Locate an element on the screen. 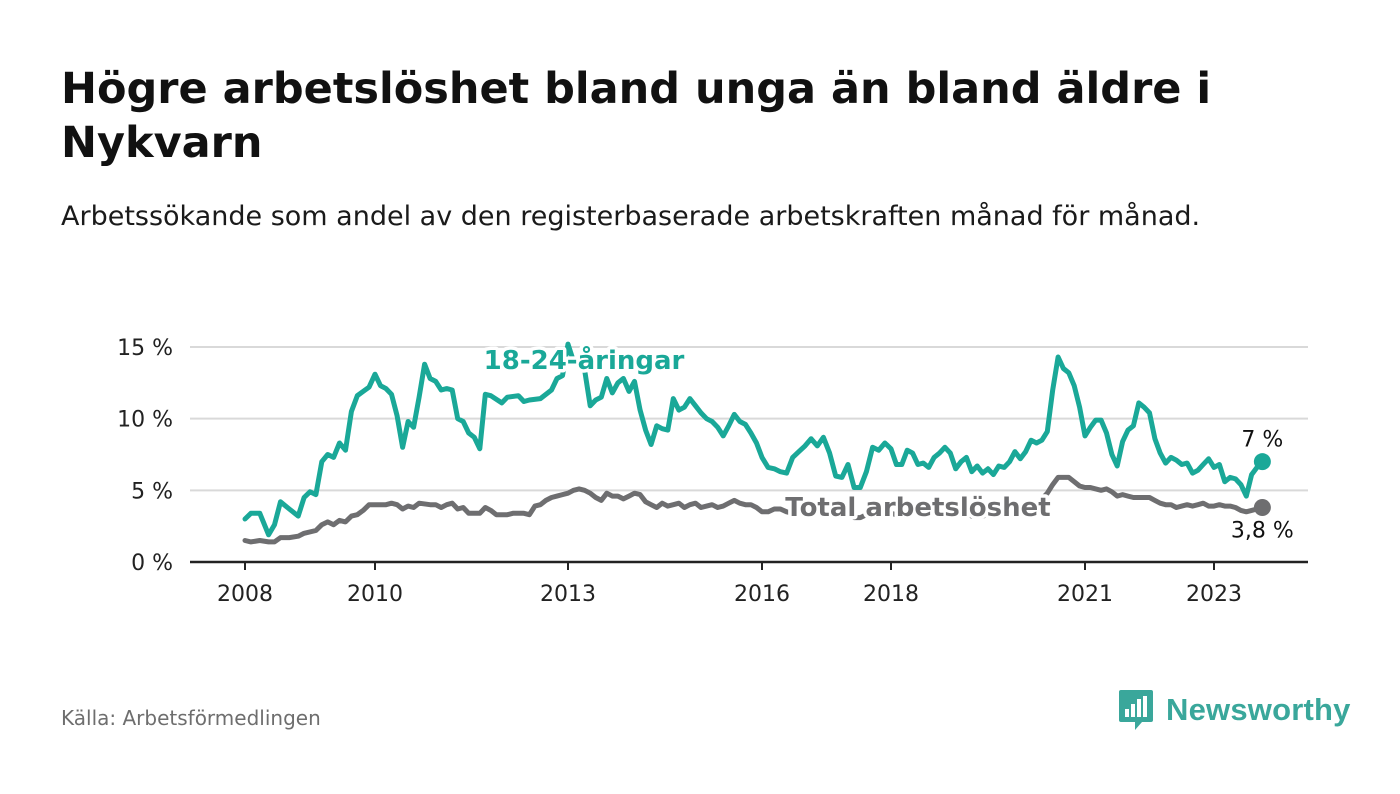 The height and width of the screenshot is (794, 1400). series-label-youth-halo: 18-24-åringar is located at coordinates (584, 360).